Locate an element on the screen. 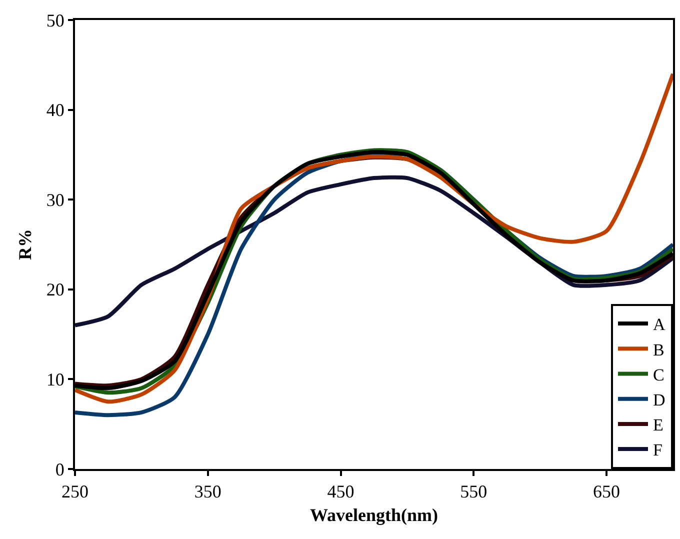 This screenshot has height=539, width=680. x-tick-label: 250 is located at coordinates (75, 492).